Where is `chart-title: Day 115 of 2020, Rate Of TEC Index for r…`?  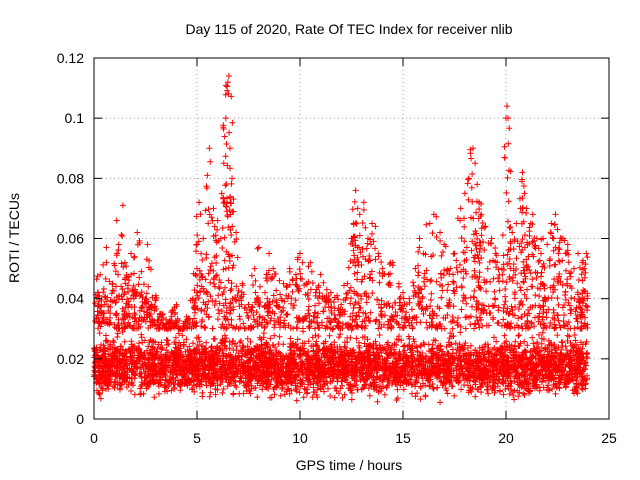
chart-title: Day 115 of 2020, Rate Of TEC Index for r… is located at coordinates (348, 29).